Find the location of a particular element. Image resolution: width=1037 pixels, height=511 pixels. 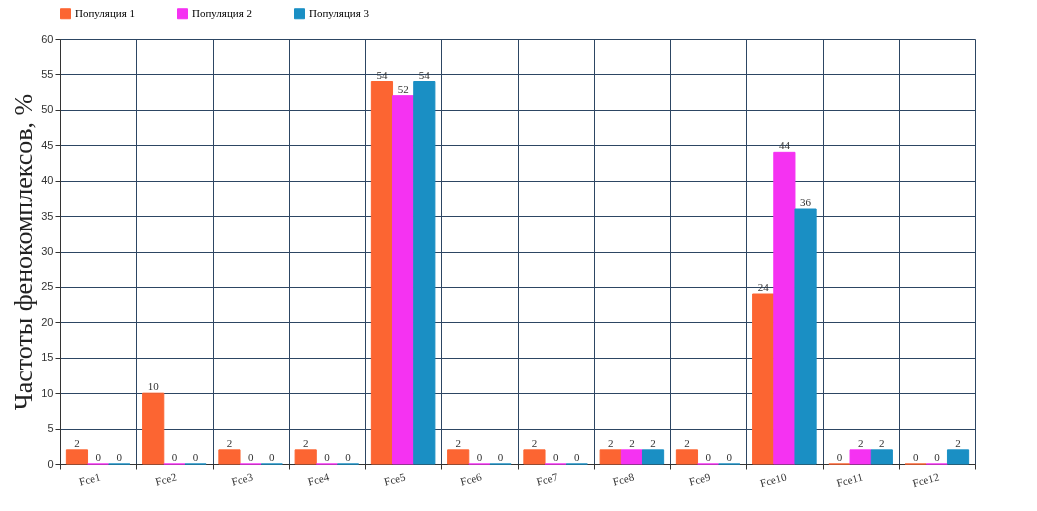

x-tick-label: Fce3 is located at coordinates (242, 479).